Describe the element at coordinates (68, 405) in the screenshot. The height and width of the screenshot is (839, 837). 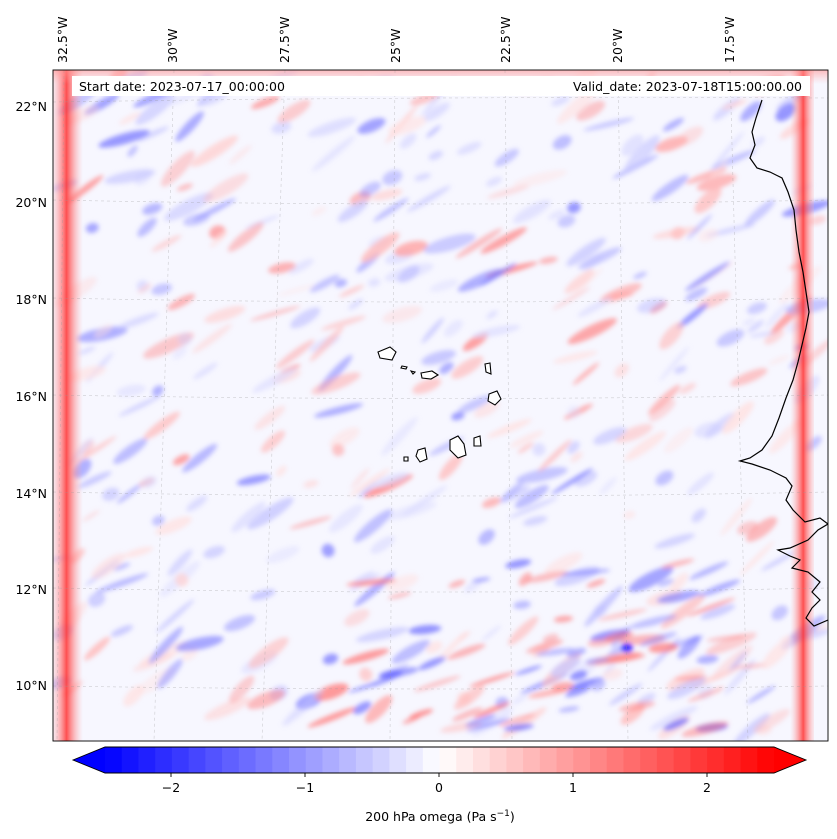
I see `left-edge-band` at that location.